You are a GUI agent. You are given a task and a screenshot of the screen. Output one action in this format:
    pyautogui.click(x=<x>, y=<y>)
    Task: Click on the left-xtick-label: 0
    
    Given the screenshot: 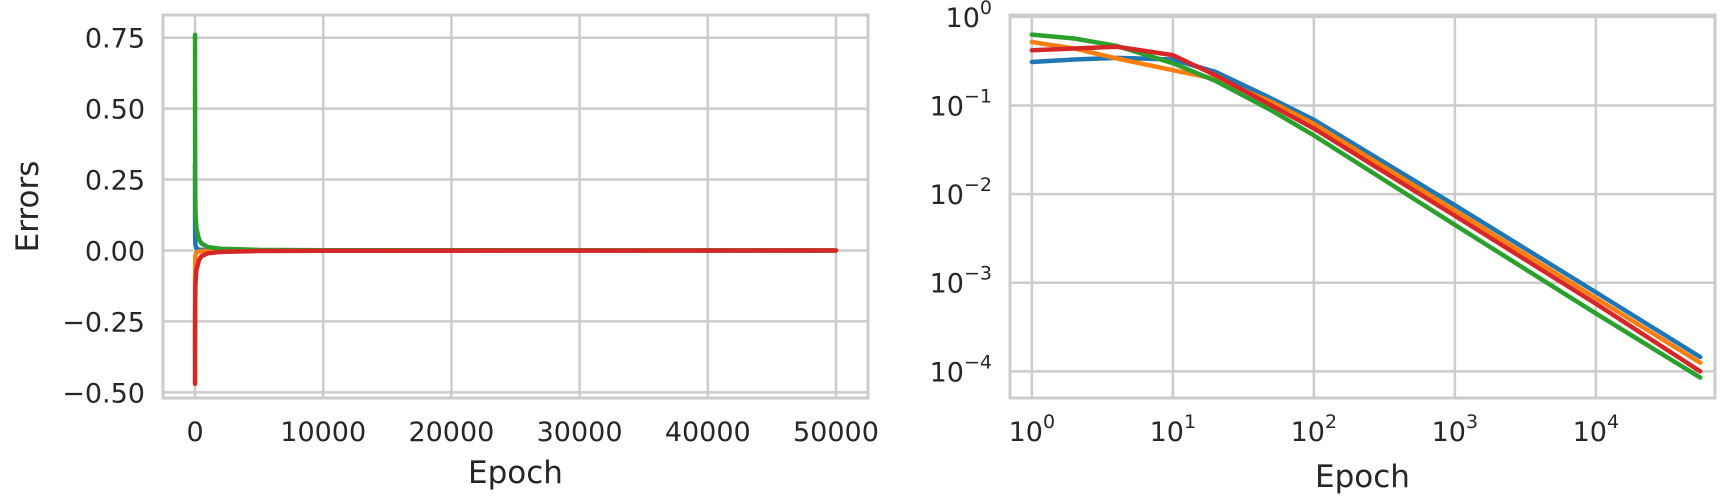 What is the action you would take?
    pyautogui.click(x=194, y=432)
    